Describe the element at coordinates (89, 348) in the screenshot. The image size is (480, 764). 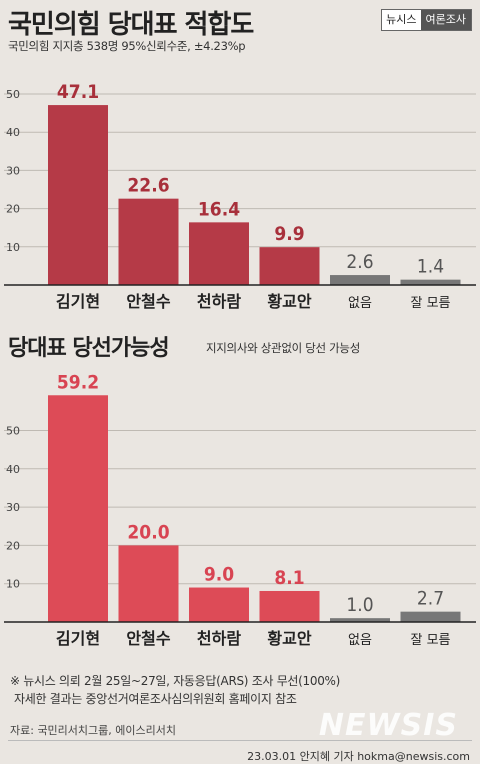
I see `section2-title: 당대표 당선가능성` at that location.